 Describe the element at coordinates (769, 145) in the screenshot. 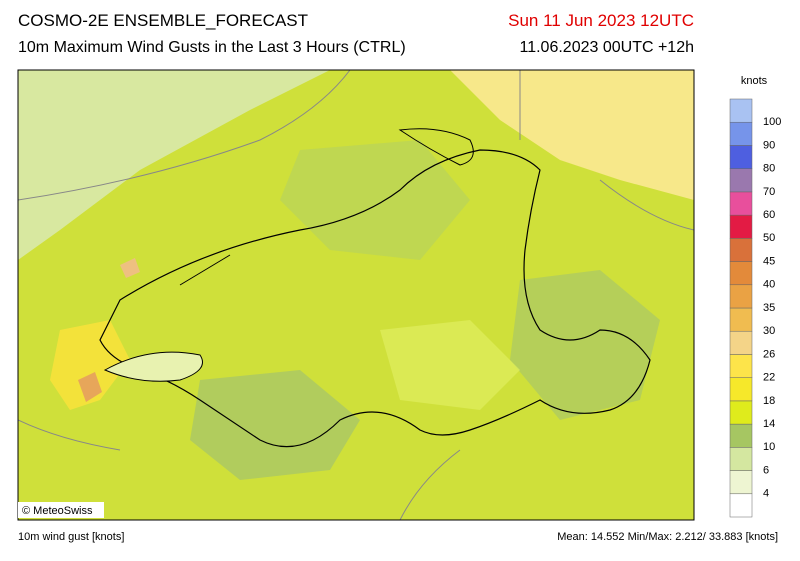

I see `legend-label: 90` at that location.